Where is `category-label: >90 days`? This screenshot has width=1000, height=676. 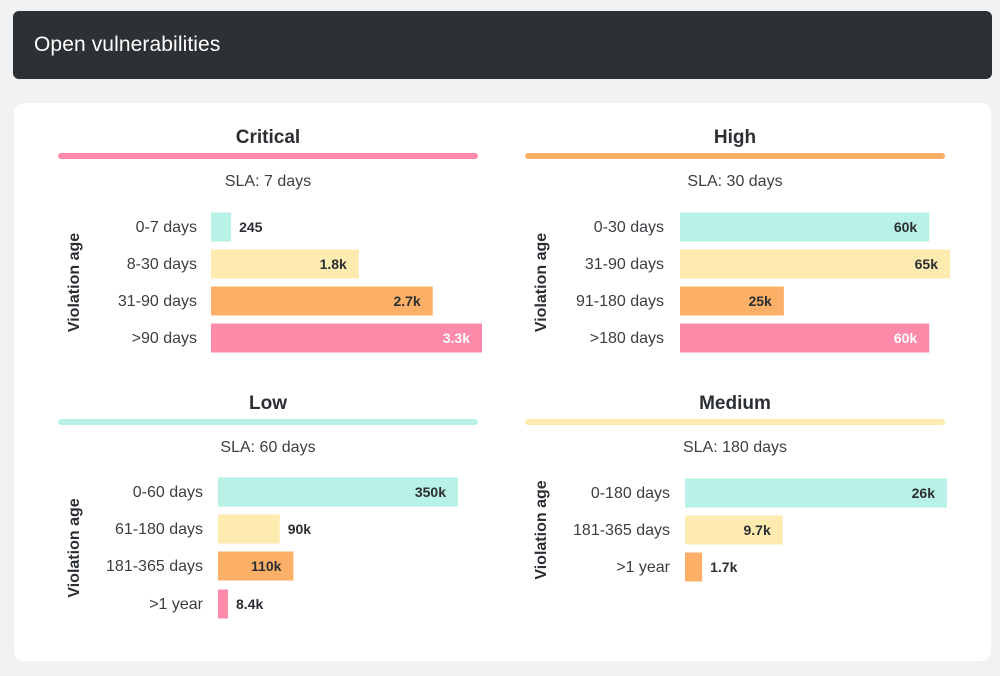 category-label: >90 days is located at coordinates (164, 338).